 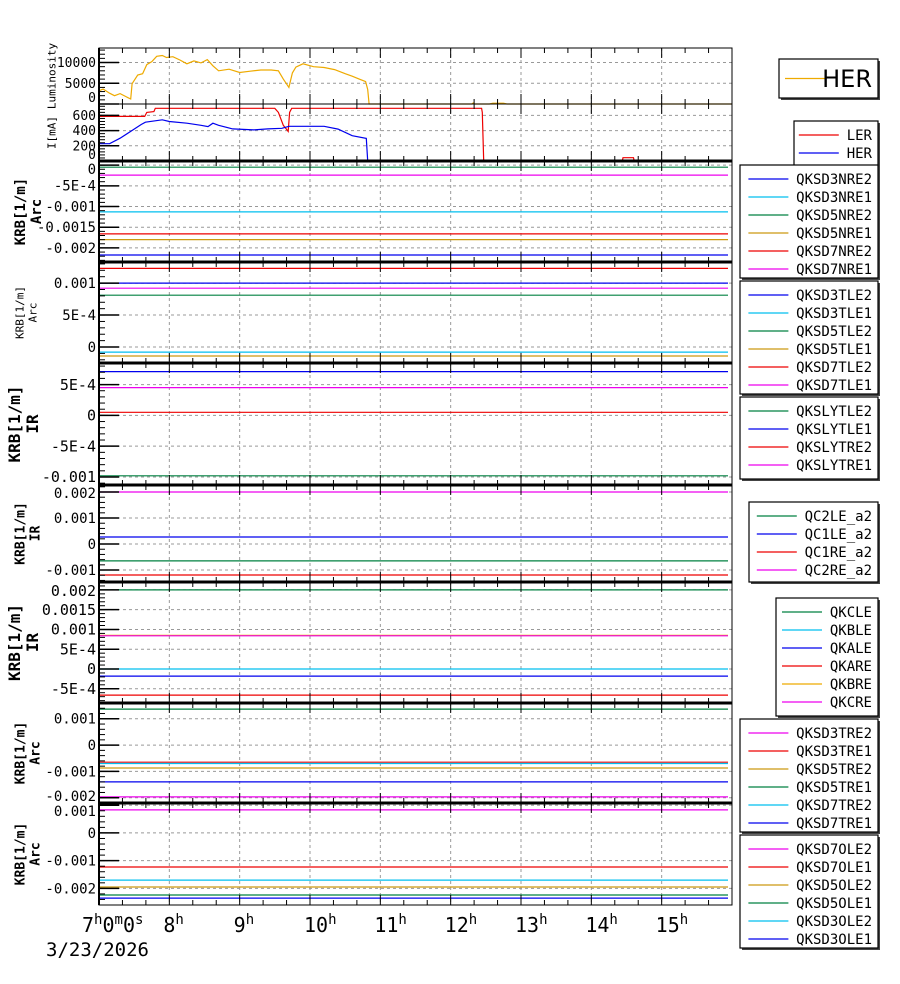 What do you see at coordinates (73, 591) in the screenshot?
I see `y-tick-label: 0.002` at bounding box center [73, 591].